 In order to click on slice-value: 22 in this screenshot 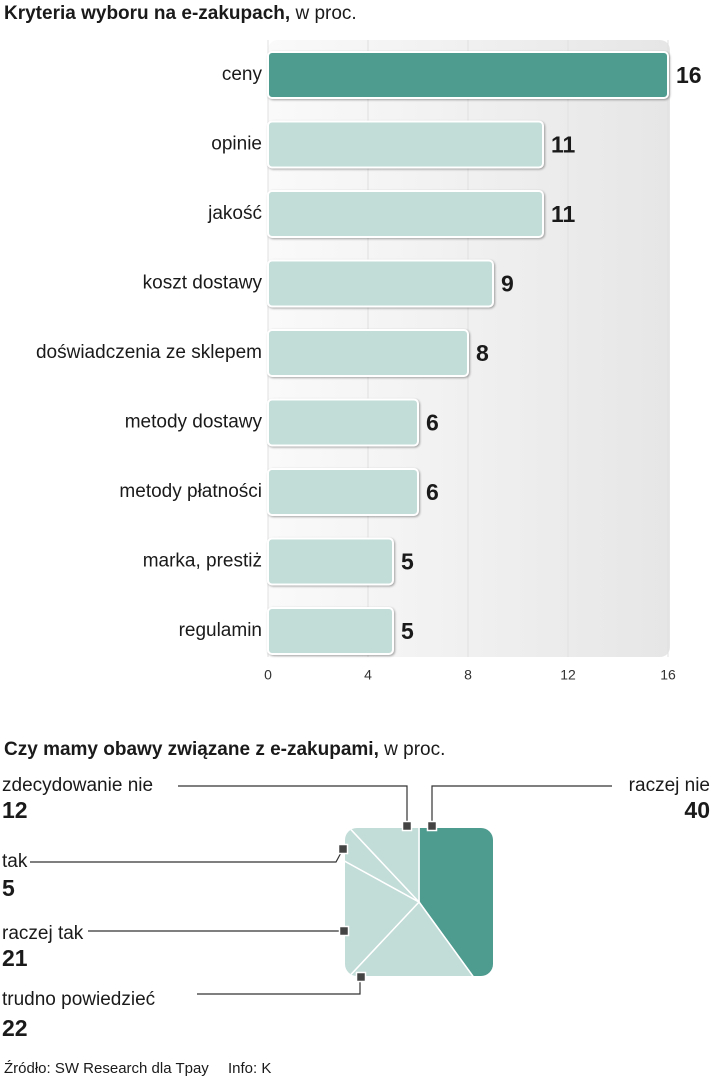, I will do `click(15, 1028)`.